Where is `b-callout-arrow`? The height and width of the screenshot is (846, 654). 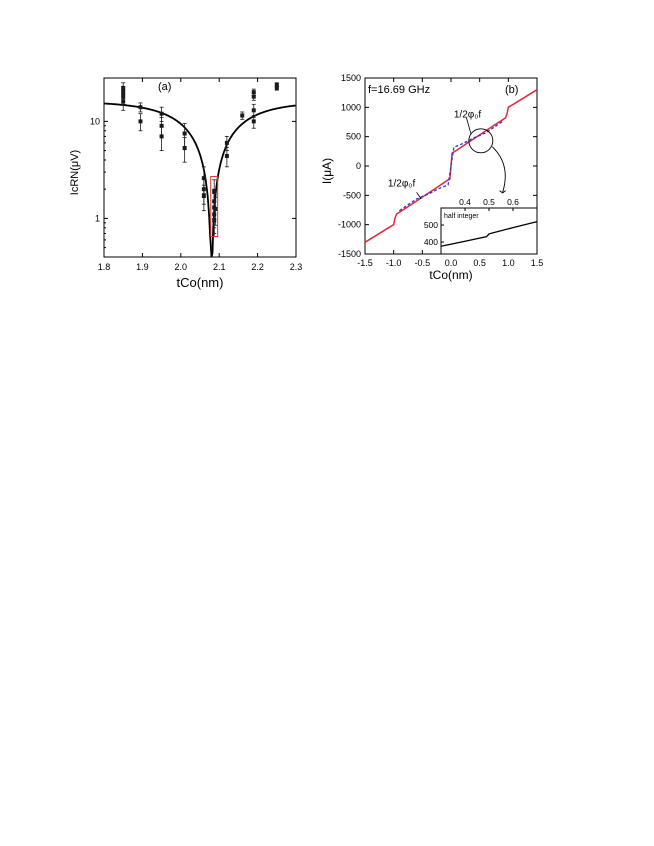 b-callout-arrow is located at coordinates (498, 169).